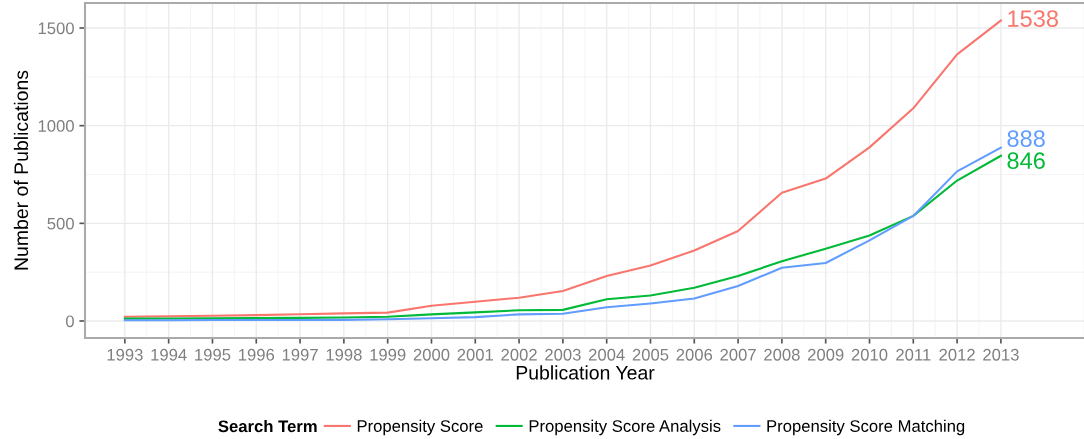 The width and height of the screenshot is (1084, 439). Describe the element at coordinates (625, 427) in the screenshot. I see `legend-label: Propensity Score Analysis` at that location.